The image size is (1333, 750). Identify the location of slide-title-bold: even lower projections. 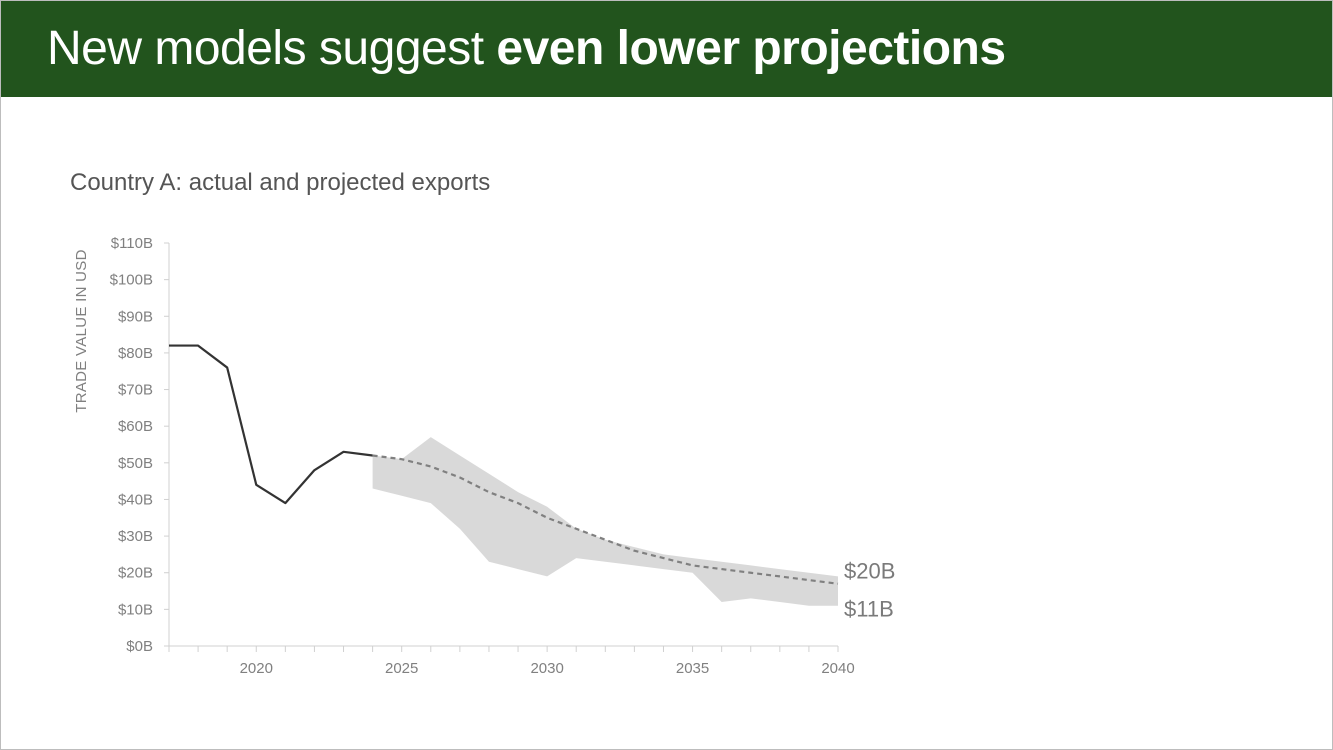
(751, 48).